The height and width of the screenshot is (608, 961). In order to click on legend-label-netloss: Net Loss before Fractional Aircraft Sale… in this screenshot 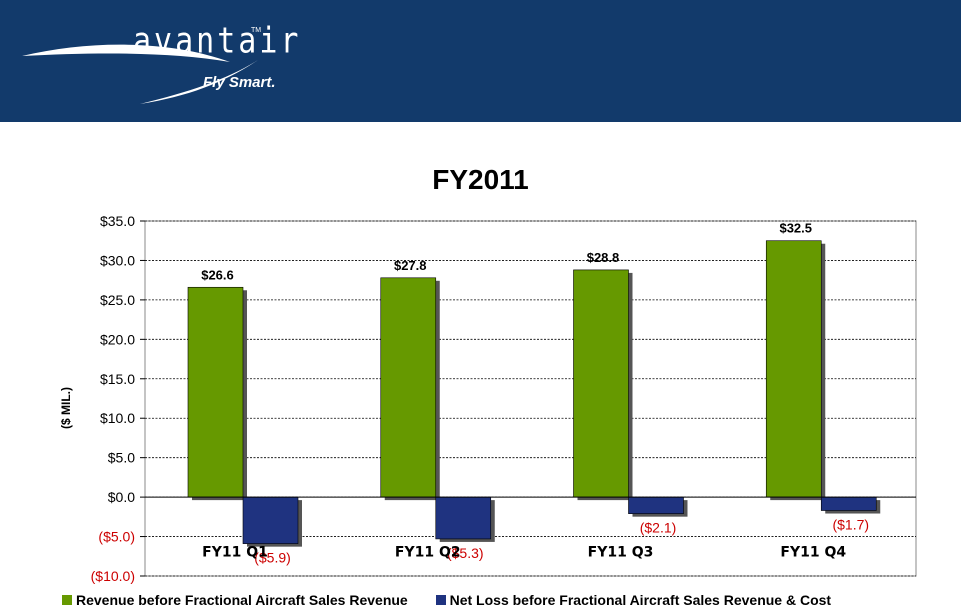, I will do `click(640, 600)`.